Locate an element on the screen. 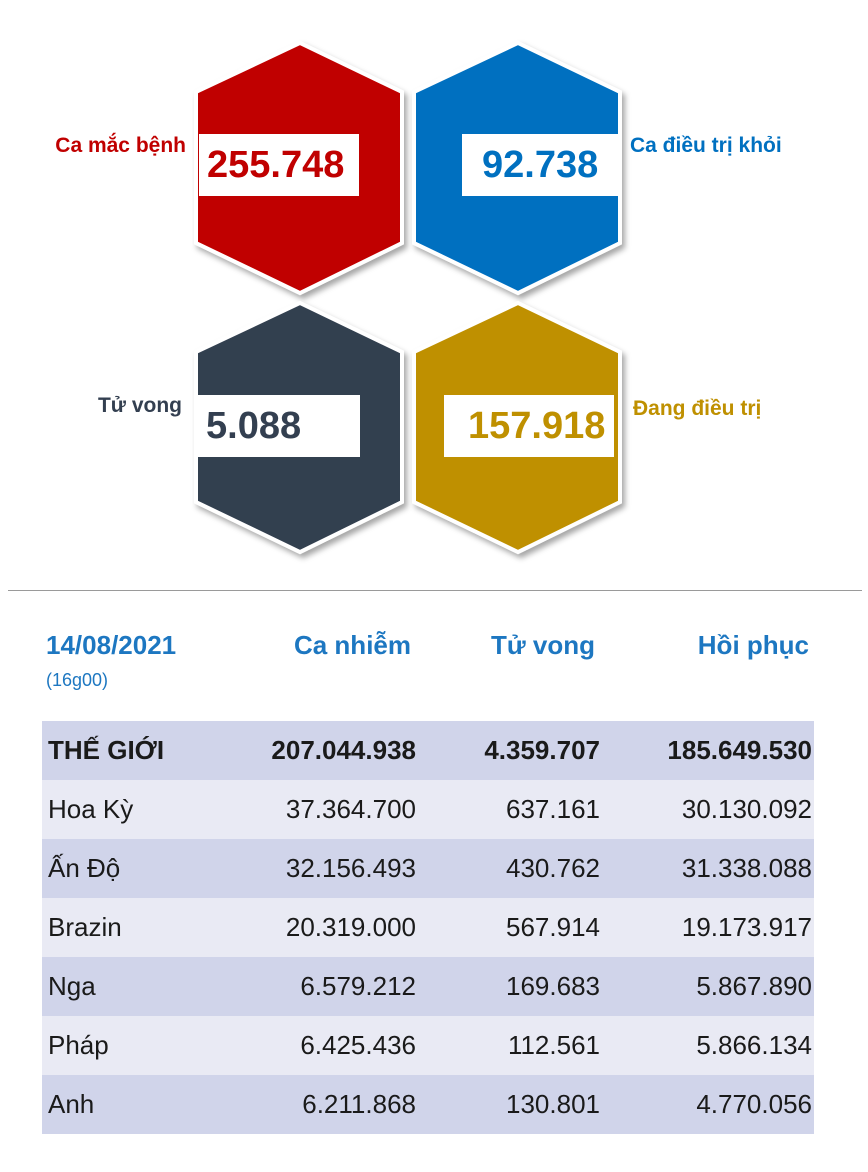  cases-cell: 37.364.700 is located at coordinates (350, 809).